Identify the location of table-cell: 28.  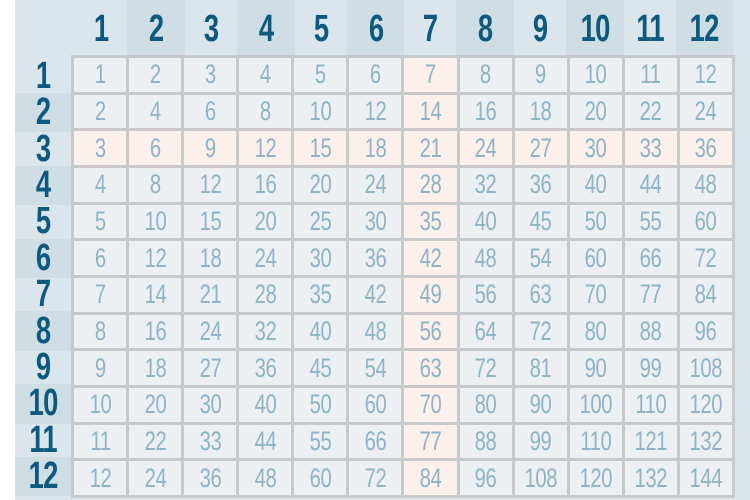
(430, 185).